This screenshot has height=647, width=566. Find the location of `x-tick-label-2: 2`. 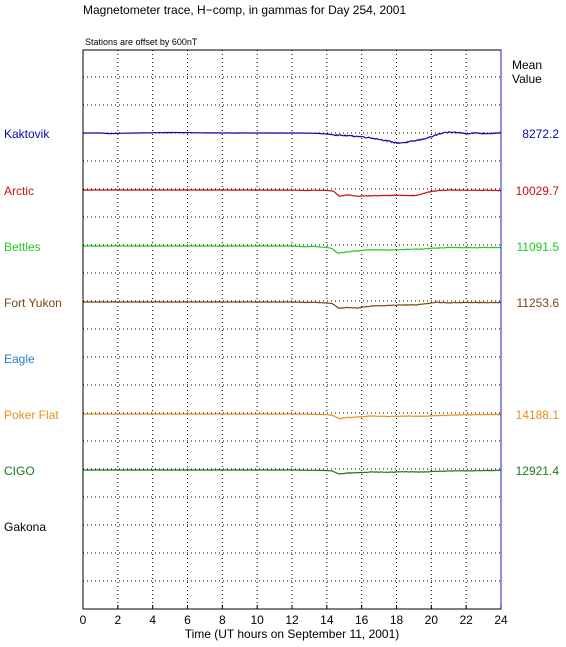

x-tick-label-2: 2 is located at coordinates (117, 620).